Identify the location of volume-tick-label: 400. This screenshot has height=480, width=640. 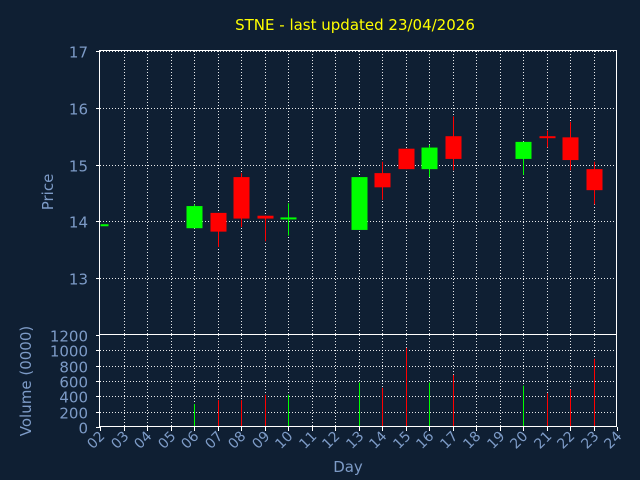
(73, 398).